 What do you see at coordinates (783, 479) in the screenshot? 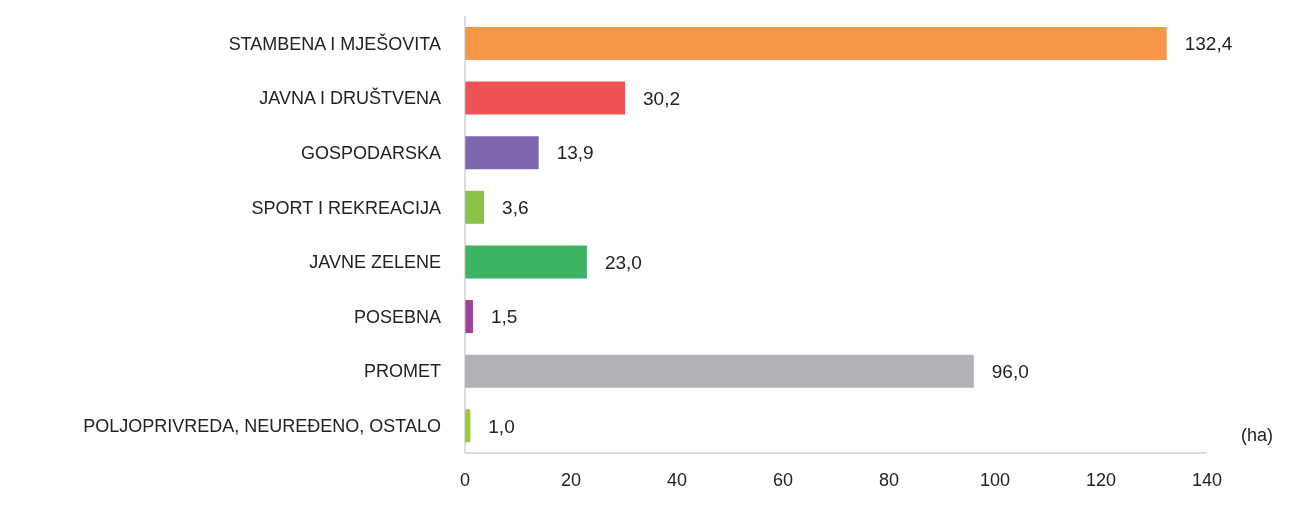
I see `x-tick-label: 60` at bounding box center [783, 479].